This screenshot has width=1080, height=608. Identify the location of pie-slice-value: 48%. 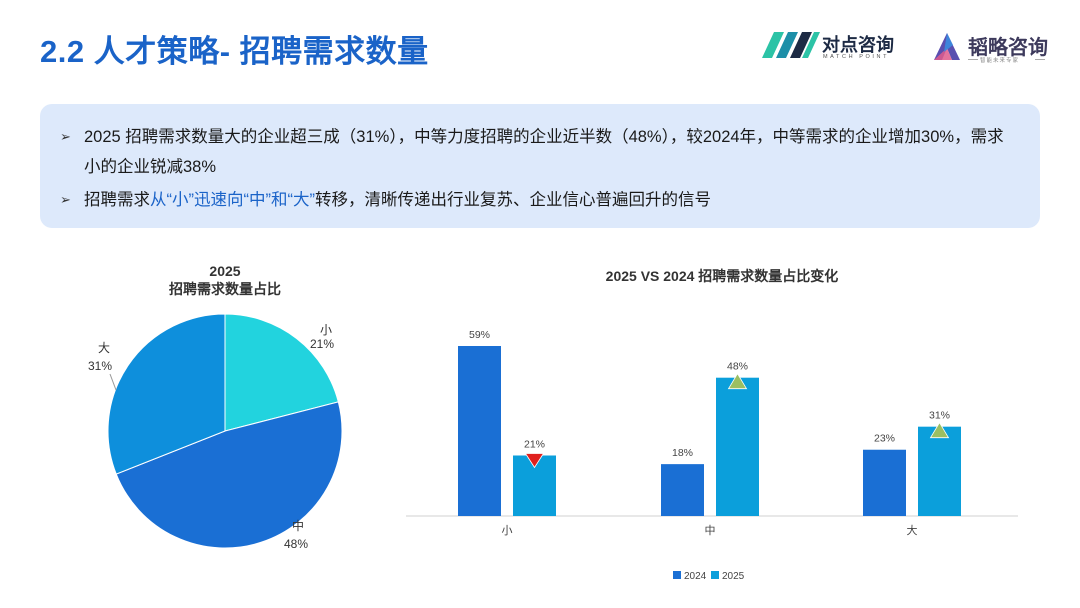
(296, 544).